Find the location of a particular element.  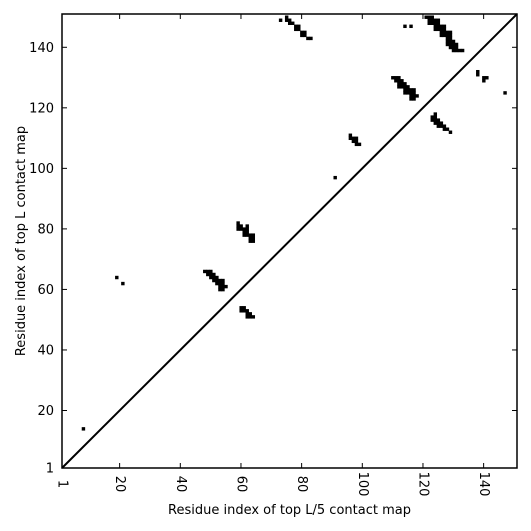

y-tick-label: 140 is located at coordinates (41, 48).